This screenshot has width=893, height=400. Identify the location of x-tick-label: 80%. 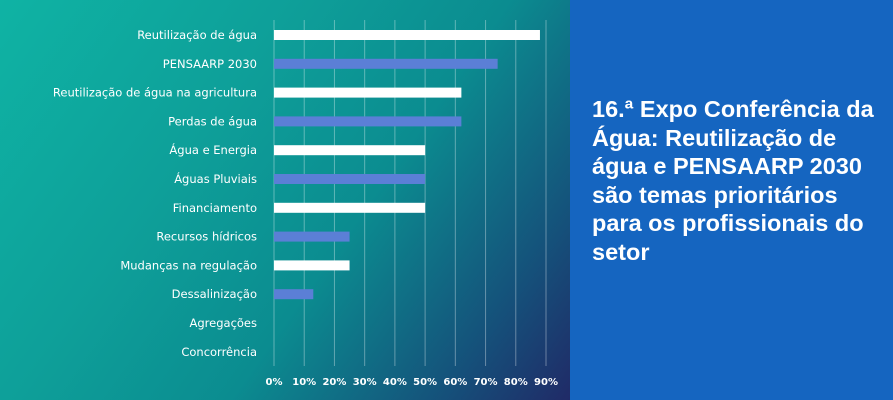
(516, 382).